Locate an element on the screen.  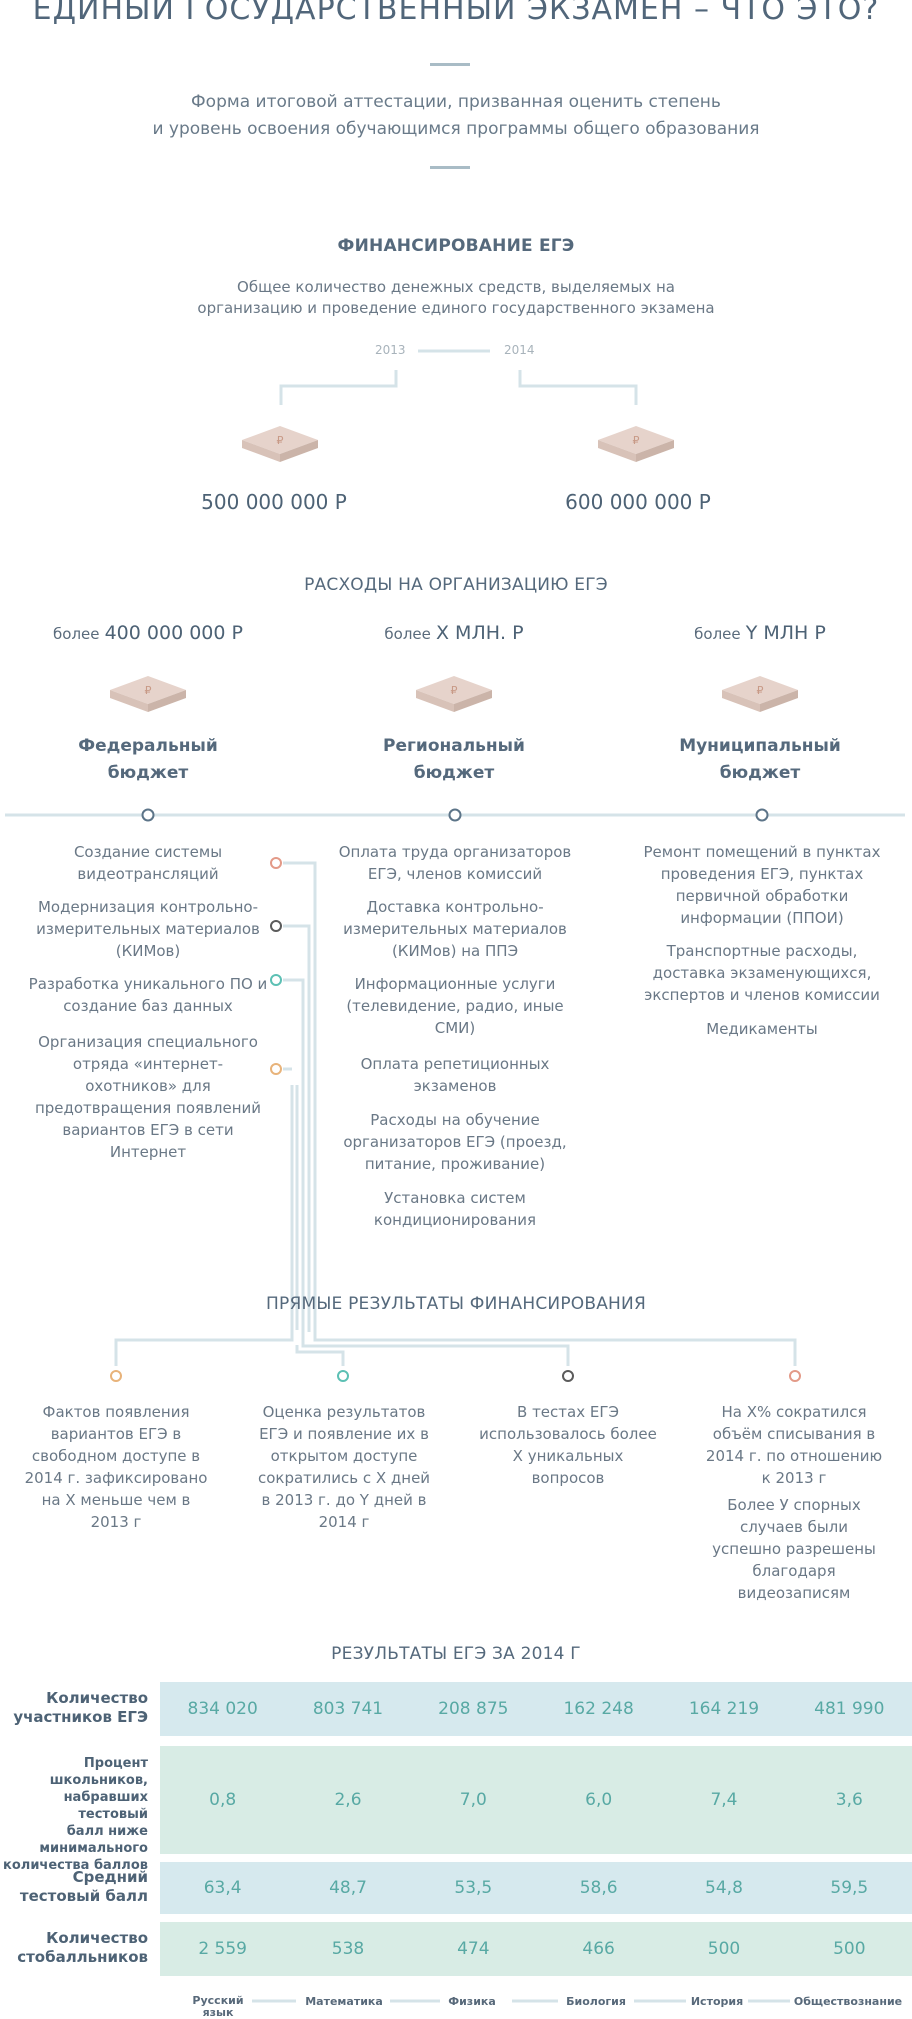
federal-budget-label: Федеральный бюджет is located at coordinates (148, 760).